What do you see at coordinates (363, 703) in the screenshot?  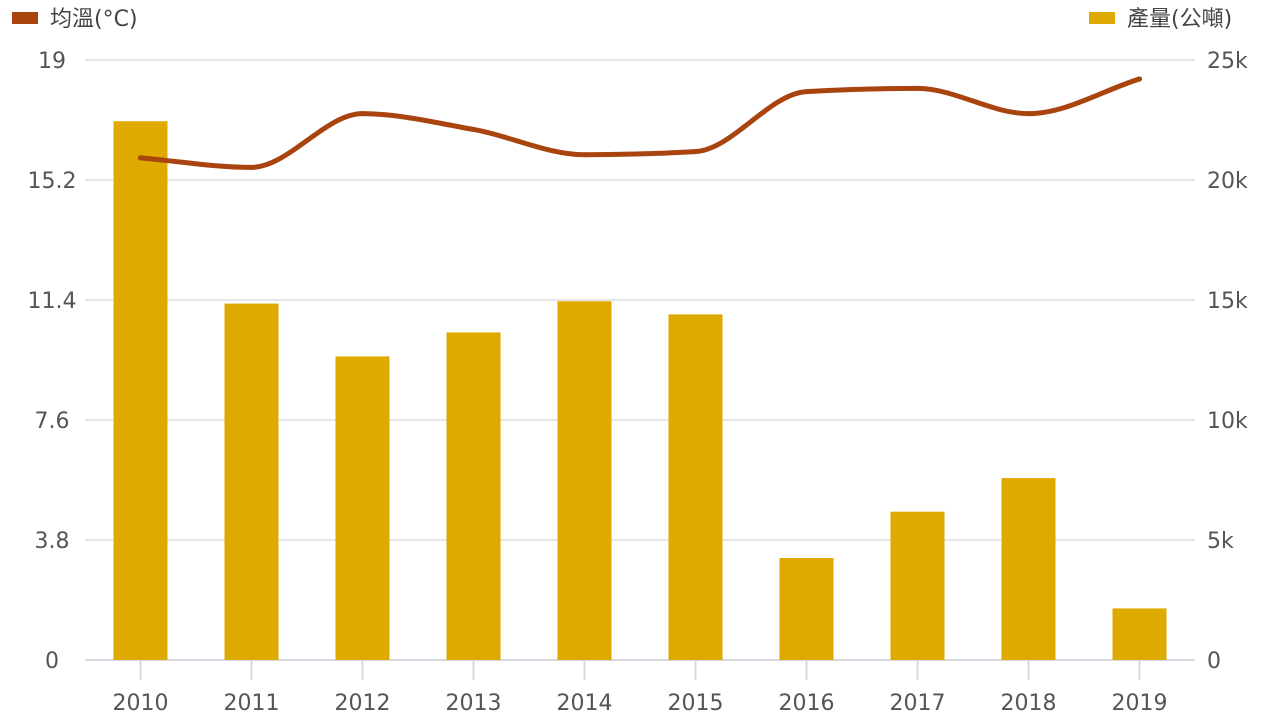 I see `x-tick-label: 2012` at bounding box center [363, 703].